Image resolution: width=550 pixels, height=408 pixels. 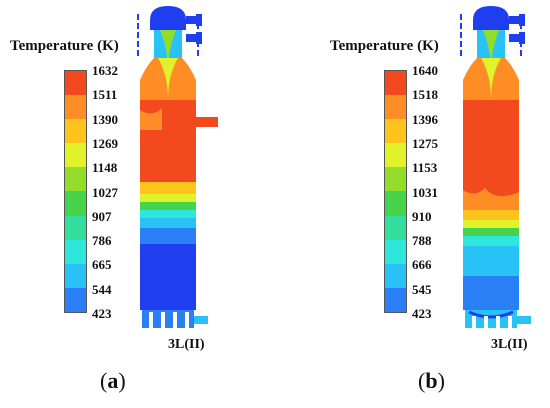 I want to click on panel-letter: (b), so click(x=431, y=380).